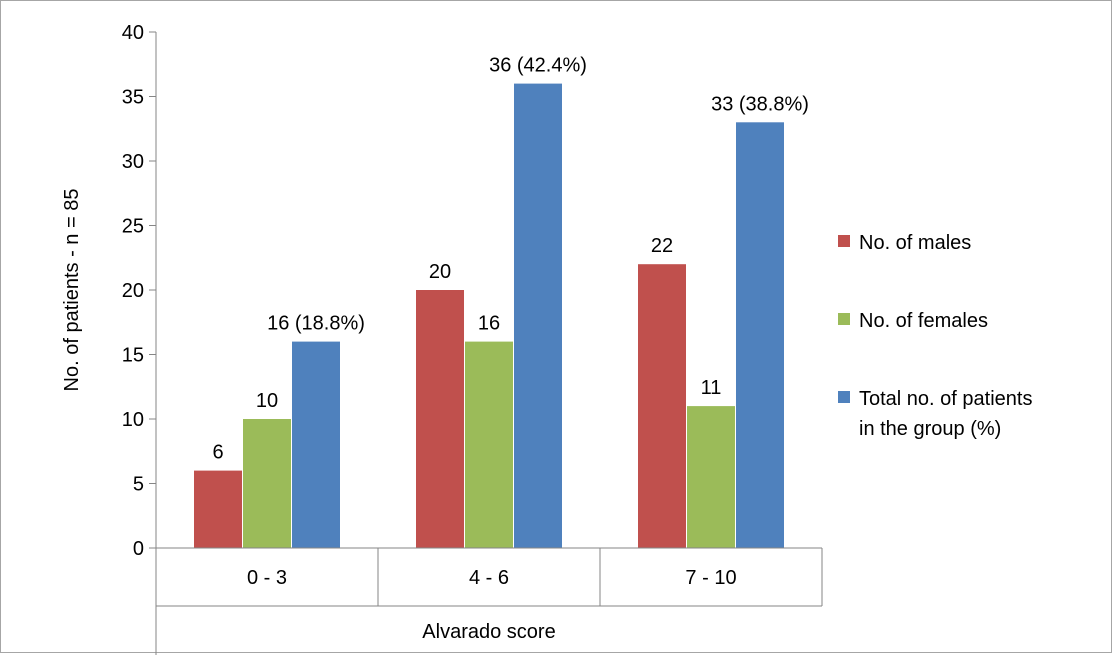 Image resolution: width=1114 pixels, height=655 pixels. What do you see at coordinates (489, 578) in the screenshot?
I see `x-category-label: 4 - 6` at bounding box center [489, 578].